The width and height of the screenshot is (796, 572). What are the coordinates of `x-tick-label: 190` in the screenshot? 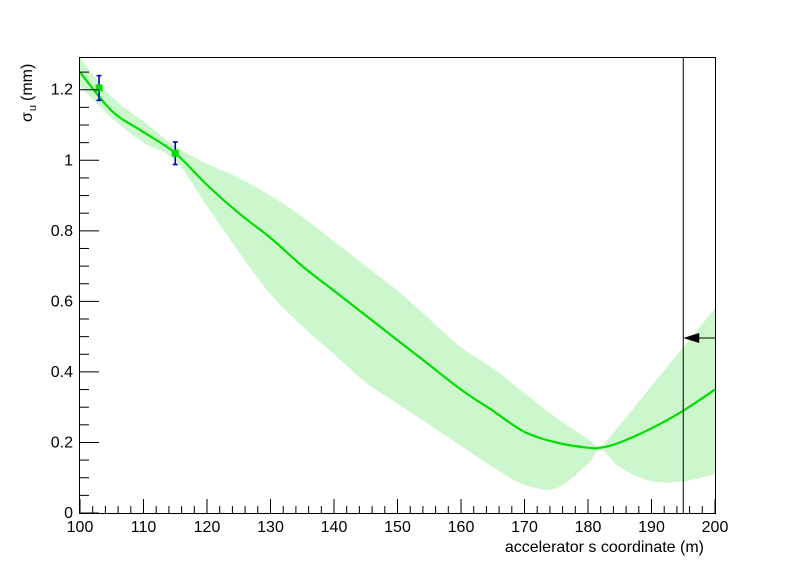 It's located at (651, 527).